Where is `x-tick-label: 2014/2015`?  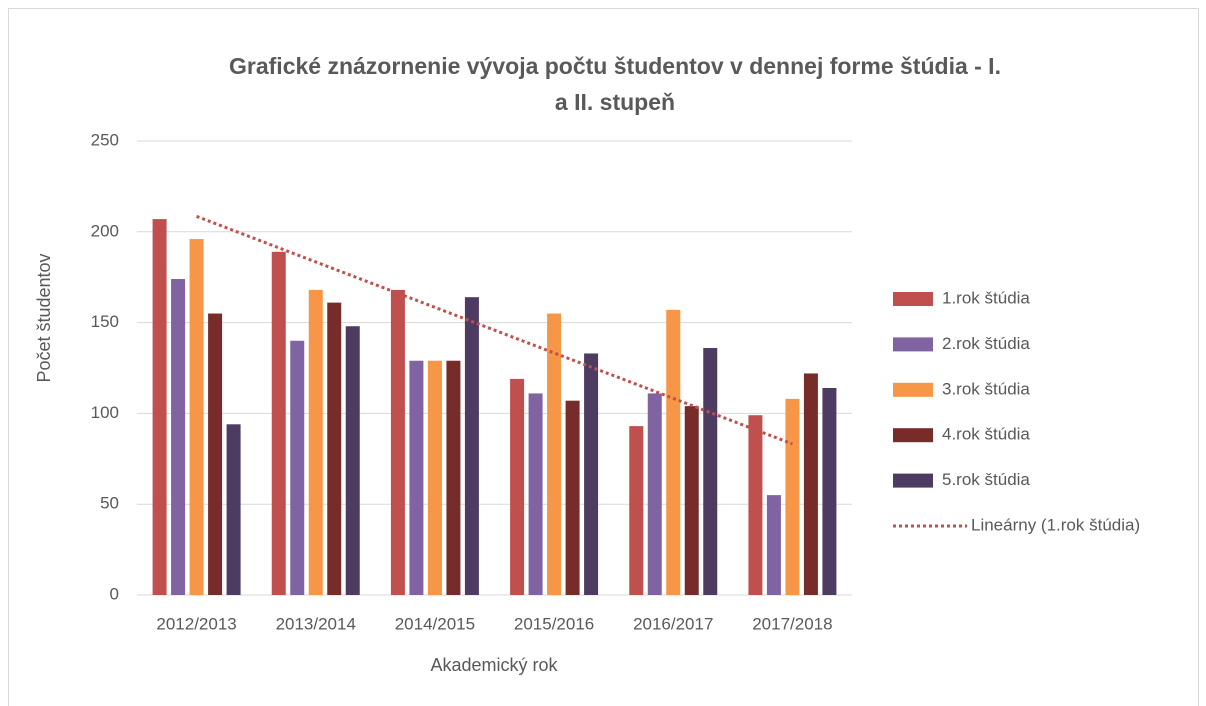 x-tick-label: 2014/2015 is located at coordinates (435, 623).